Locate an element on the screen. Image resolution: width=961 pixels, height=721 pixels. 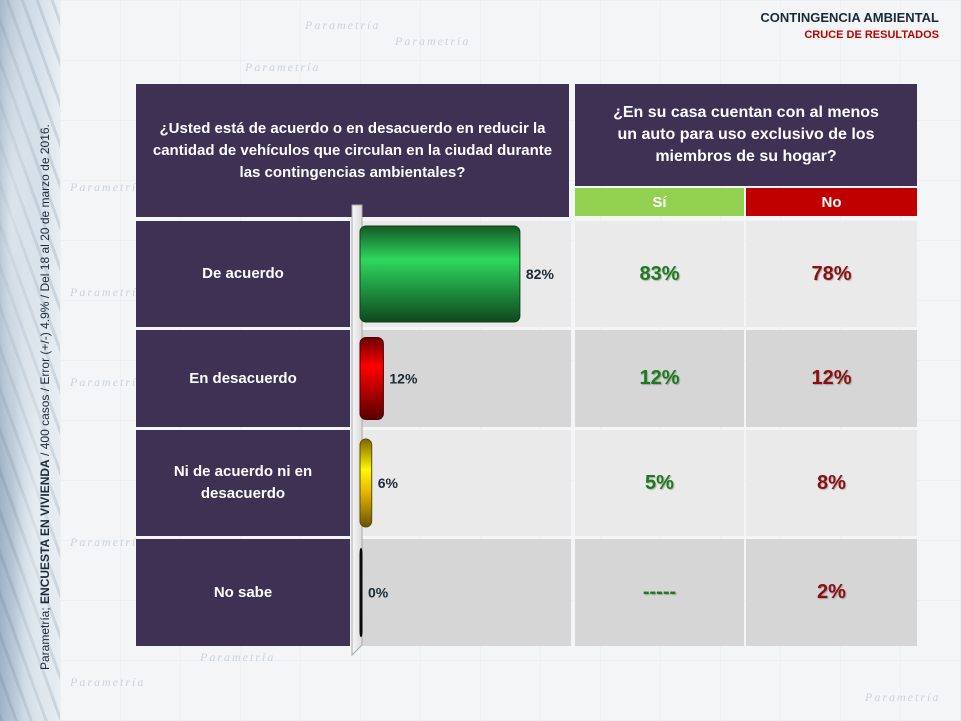
bar-value-label: 0% is located at coordinates (378, 593).